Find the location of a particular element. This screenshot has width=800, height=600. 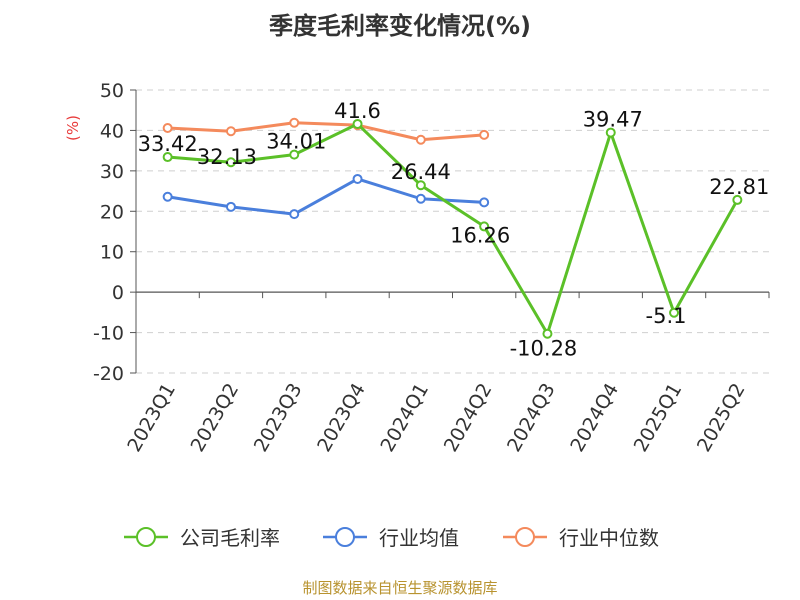

x-tick-label: 2023Q3 is located at coordinates (278, 418).